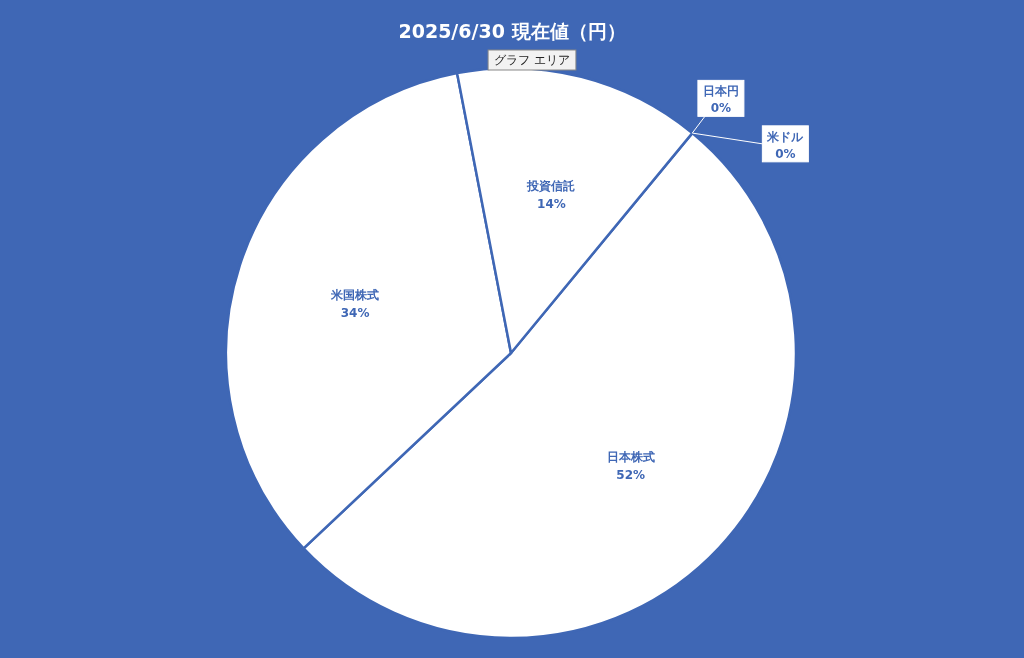 This screenshot has width=1024, height=658. What do you see at coordinates (631, 474) in the screenshot?
I see `data-label: 52%` at bounding box center [631, 474].